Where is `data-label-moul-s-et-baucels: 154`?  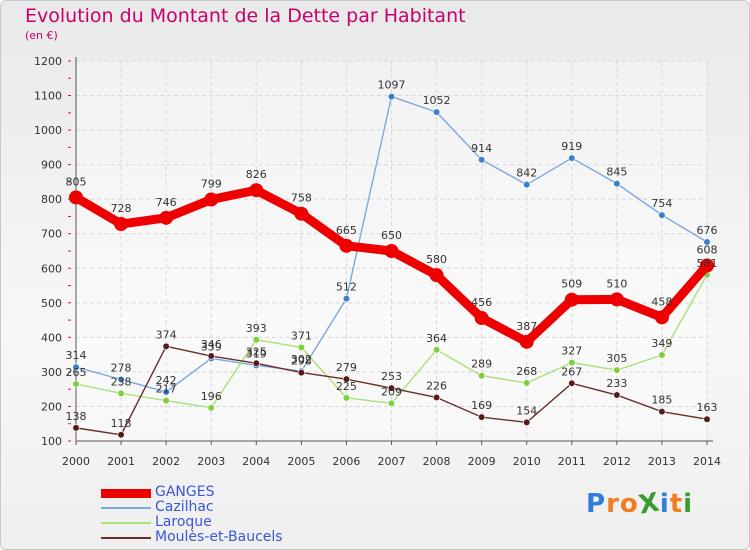 data-label-moul-s-et-baucels: 154 is located at coordinates (526, 410).